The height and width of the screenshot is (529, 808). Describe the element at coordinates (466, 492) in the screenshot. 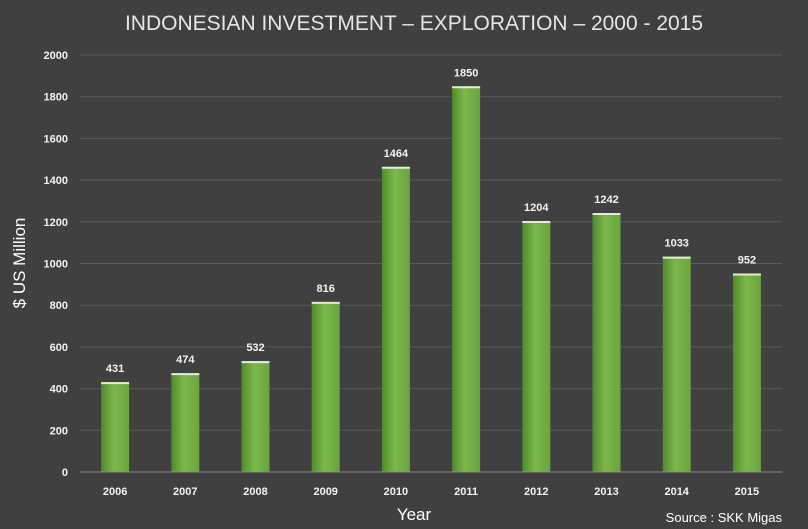

I see `x-tick-label: 2011` at that location.